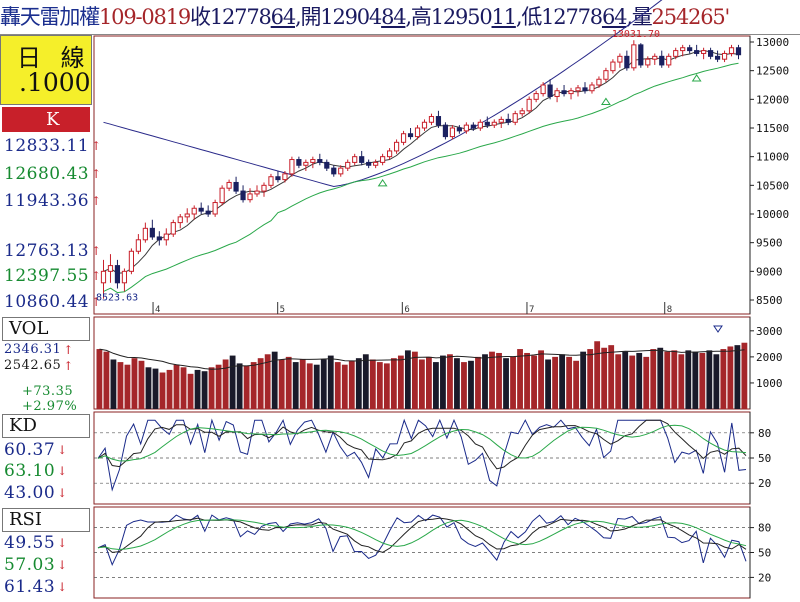 The width and height of the screenshot is (800, 602). I want to click on y-tick-label-price: 11500, so click(772, 128).